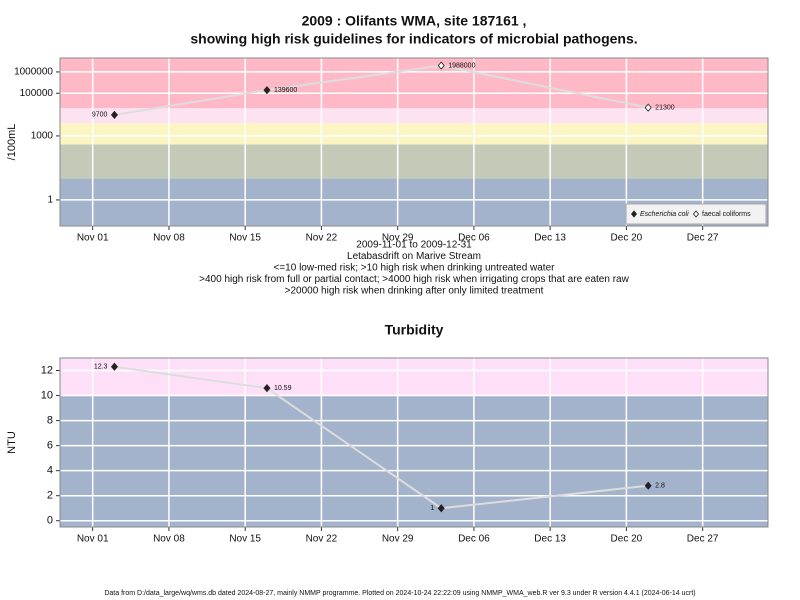  What do you see at coordinates (660, 486) in the screenshot?
I see `data-label: 2.8` at bounding box center [660, 486].